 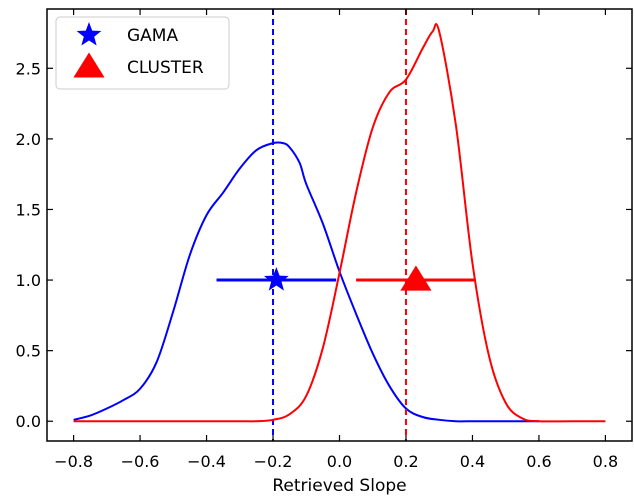 What do you see at coordinates (276, 279) in the screenshot?
I see `gama-point-marker` at bounding box center [276, 279].